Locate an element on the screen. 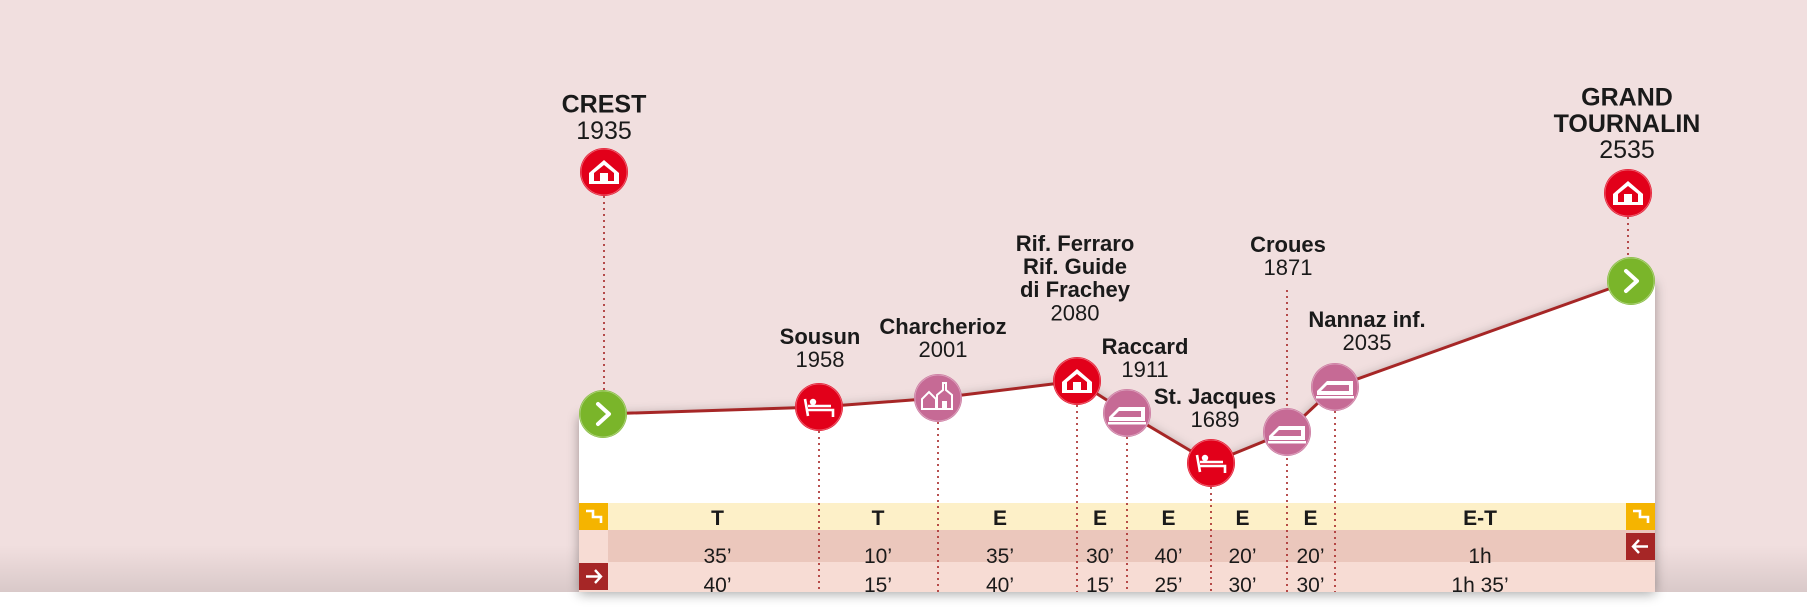  waypoint-marker-nannaz-inf is located at coordinates (1335, 387).